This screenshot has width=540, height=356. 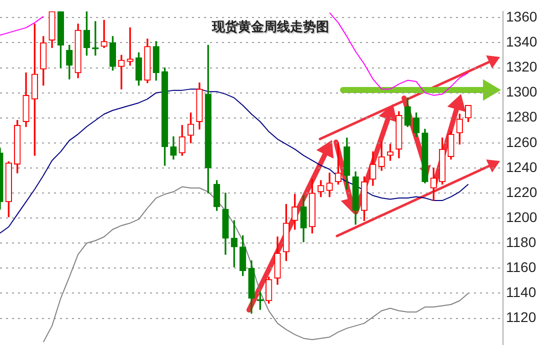 What do you see at coordinates (521, 317) in the screenshot?
I see `y-tick-label: 1120` at bounding box center [521, 317].